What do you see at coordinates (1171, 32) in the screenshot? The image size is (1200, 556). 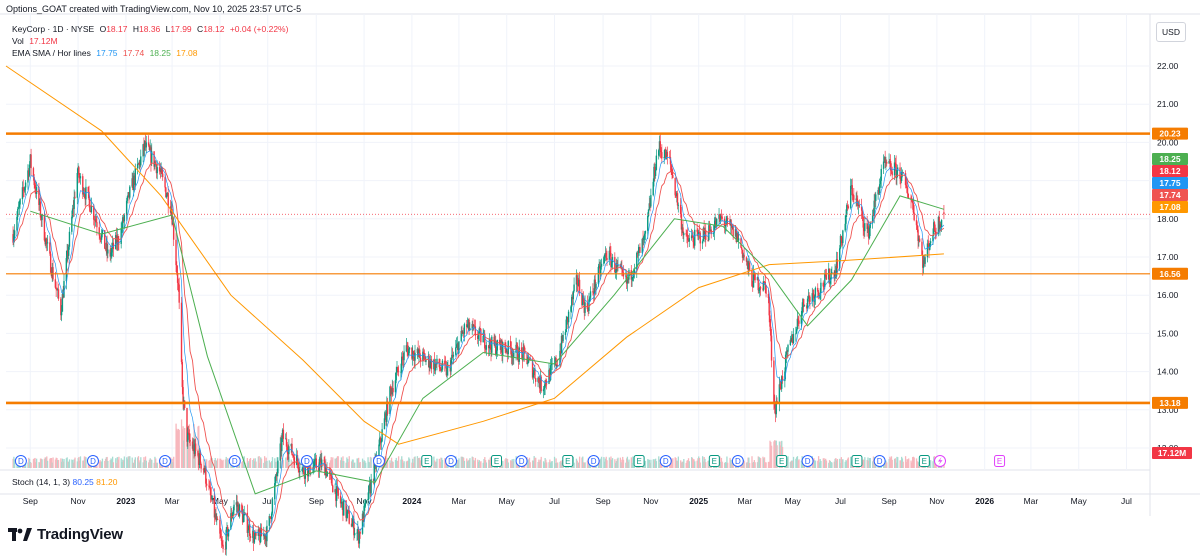 I see `currency-button: USD` at bounding box center [1171, 32].